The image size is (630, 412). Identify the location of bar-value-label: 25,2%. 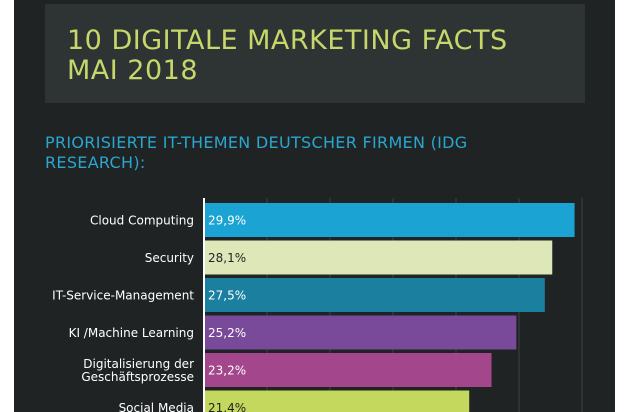
(227, 333).